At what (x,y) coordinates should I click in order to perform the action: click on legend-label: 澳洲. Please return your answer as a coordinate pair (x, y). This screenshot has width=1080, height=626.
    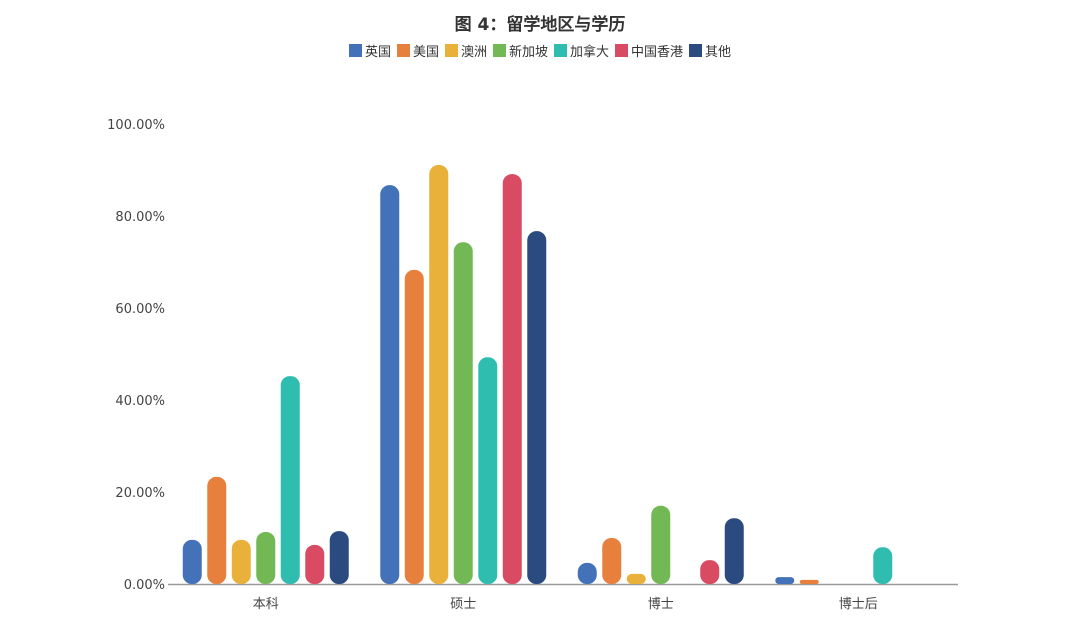
    Looking at the image, I should click on (473, 52).